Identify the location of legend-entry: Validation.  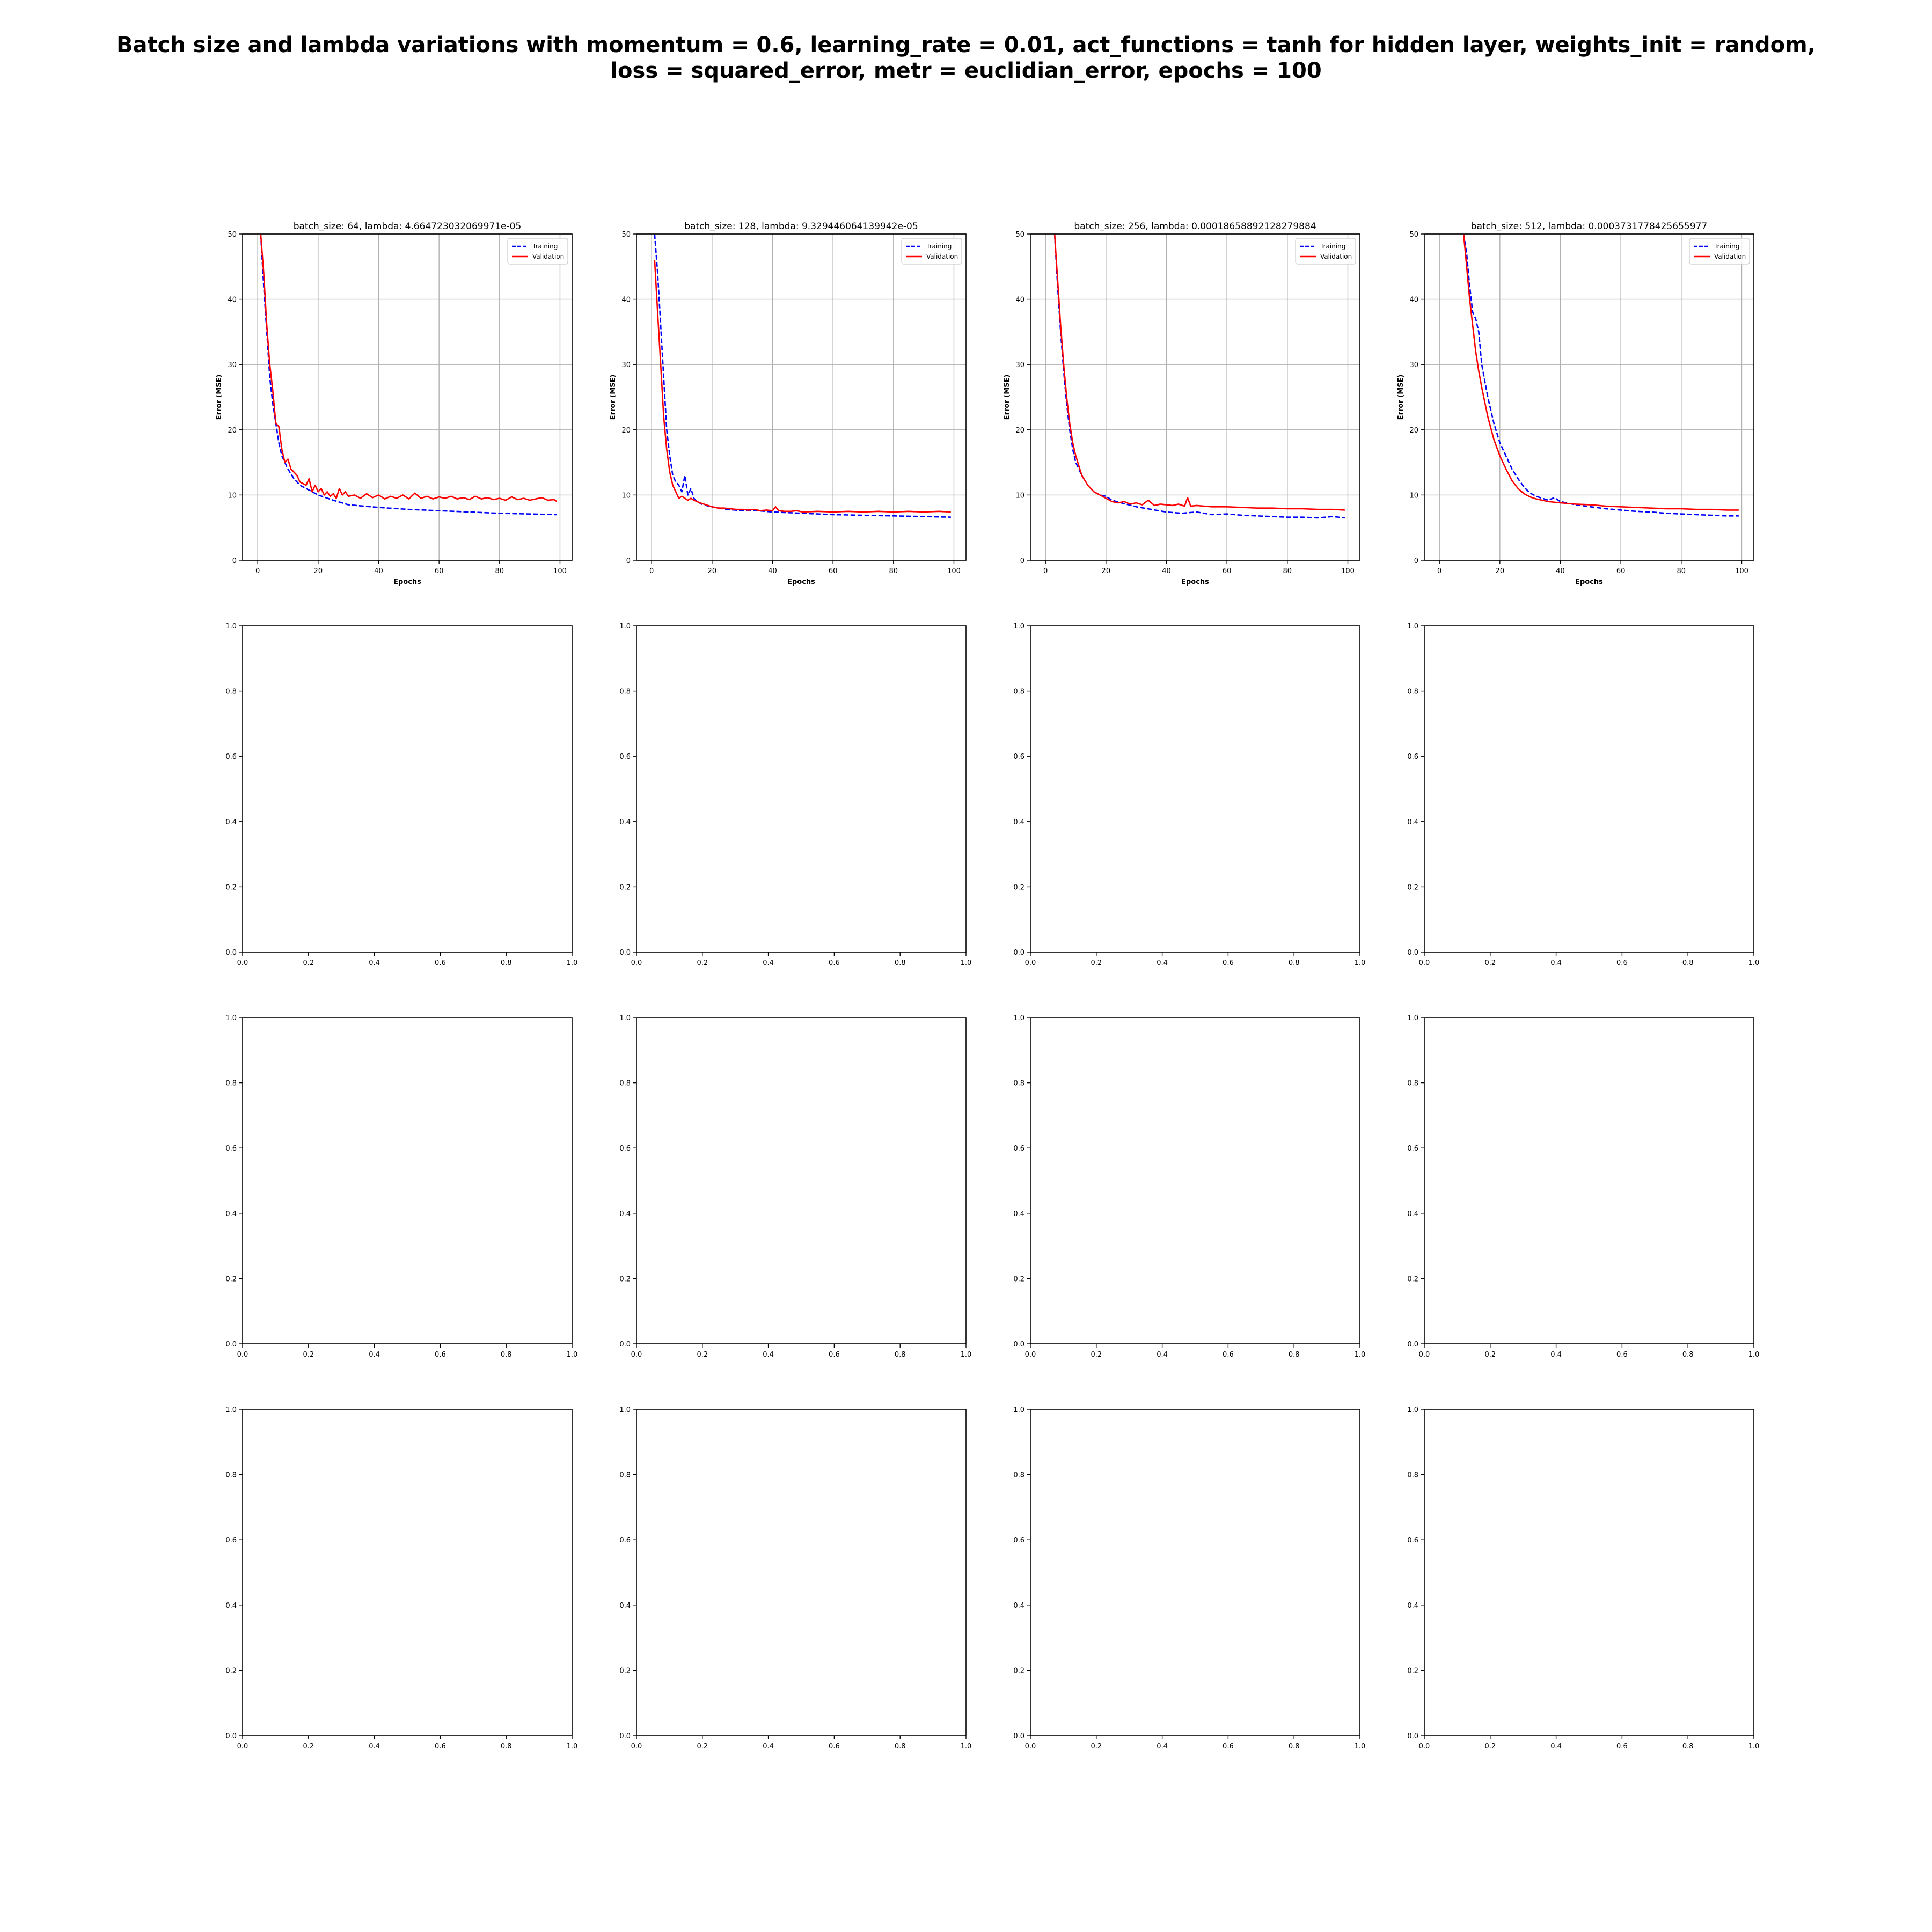
(942, 256).